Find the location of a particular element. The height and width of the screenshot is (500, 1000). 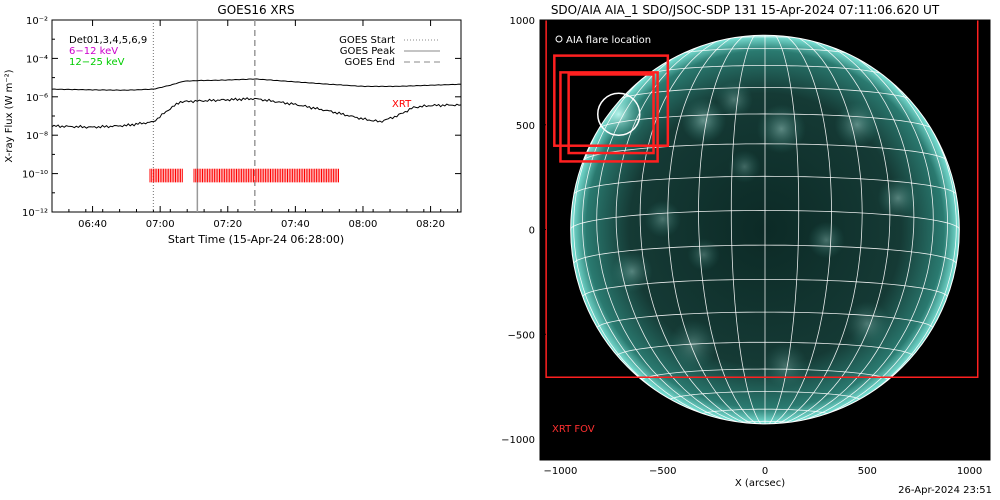

goes-x-tick-label: 08:20 is located at coordinates (430, 224).